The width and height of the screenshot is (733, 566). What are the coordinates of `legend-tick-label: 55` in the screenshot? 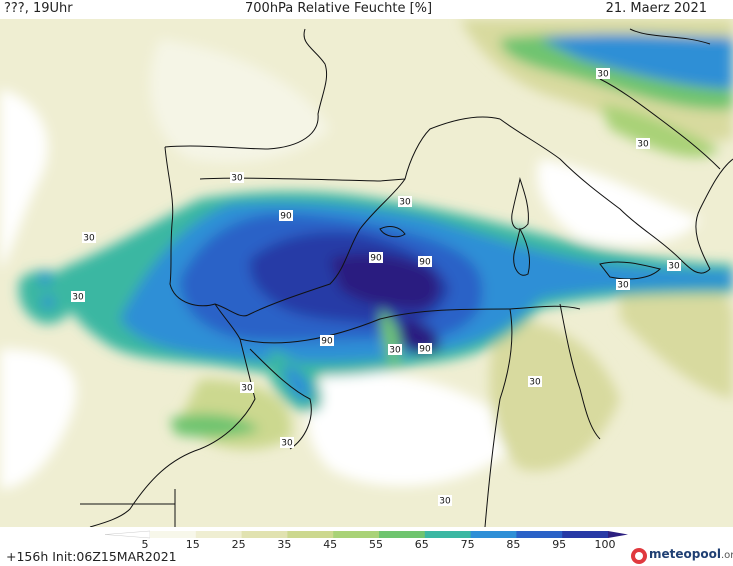 It's located at (376, 543).